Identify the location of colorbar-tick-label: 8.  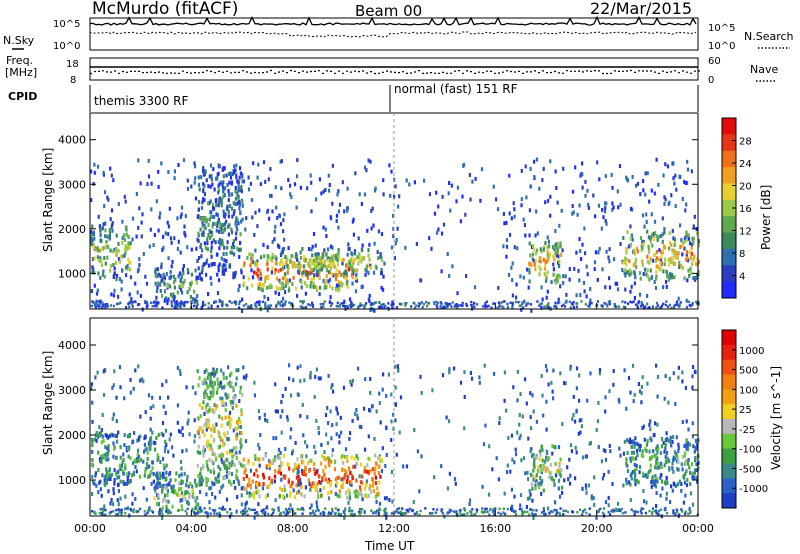
(742, 254).